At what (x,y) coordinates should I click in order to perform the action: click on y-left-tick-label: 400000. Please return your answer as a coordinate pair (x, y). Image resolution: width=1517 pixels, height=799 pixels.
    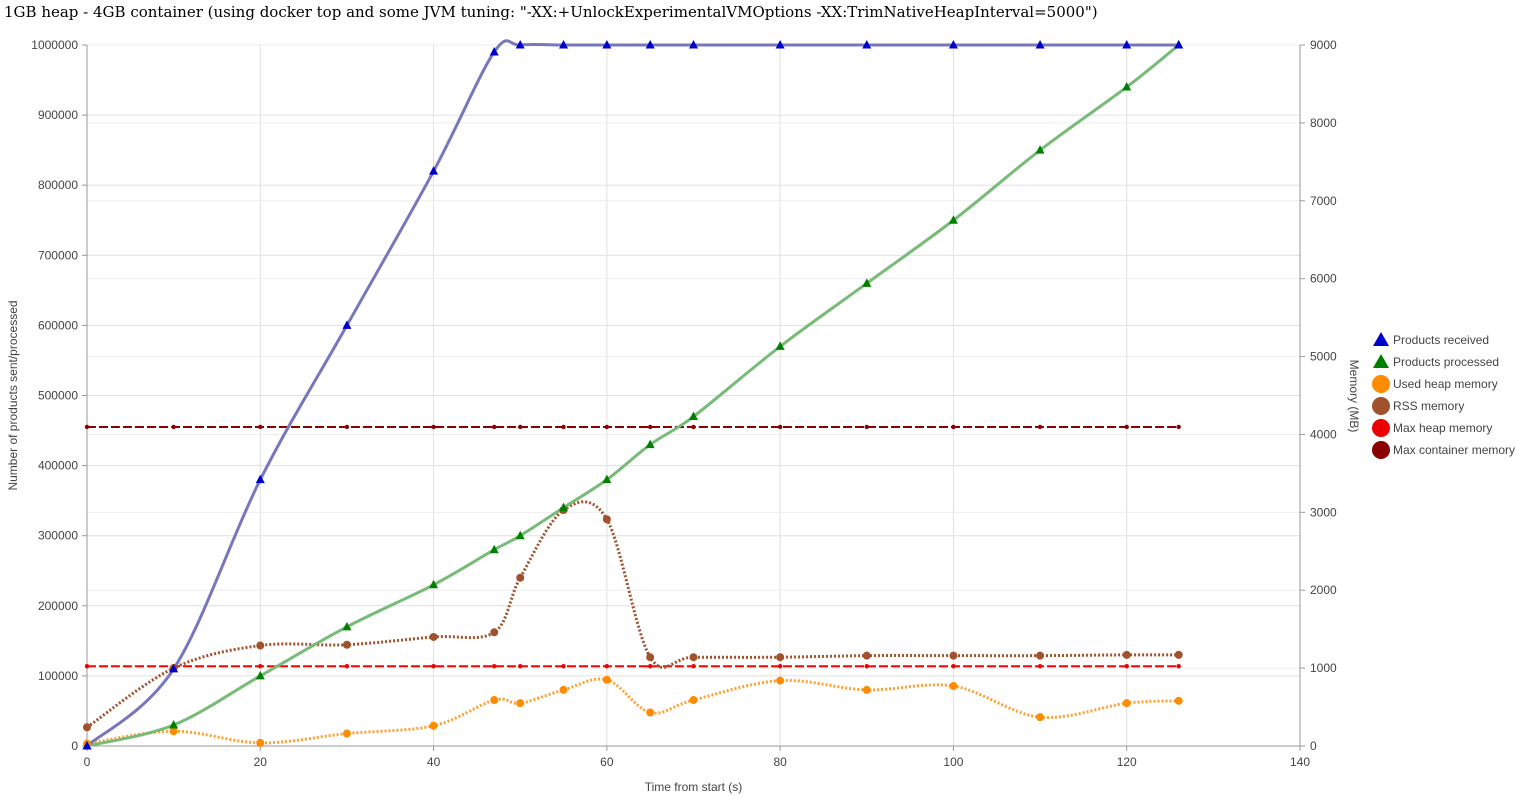
    Looking at the image, I should click on (58, 466).